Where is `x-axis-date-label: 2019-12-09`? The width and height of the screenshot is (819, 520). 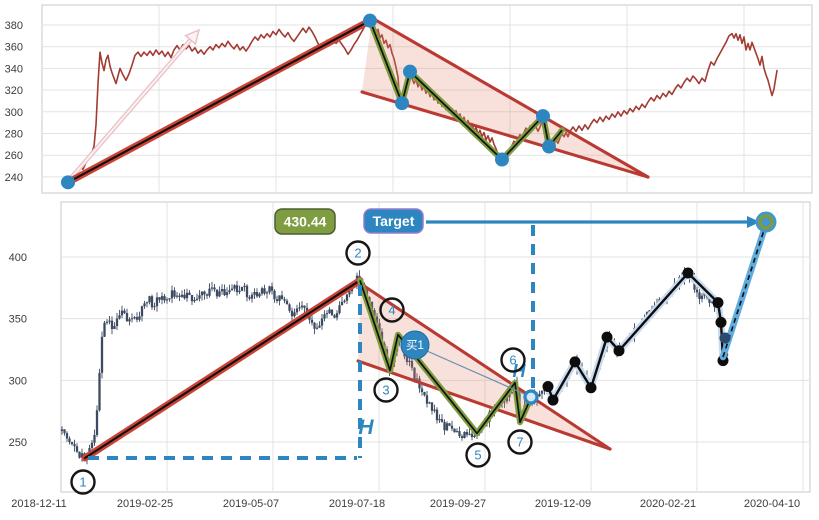
x-axis-date-label: 2019-12-09 is located at coordinates (563, 504).